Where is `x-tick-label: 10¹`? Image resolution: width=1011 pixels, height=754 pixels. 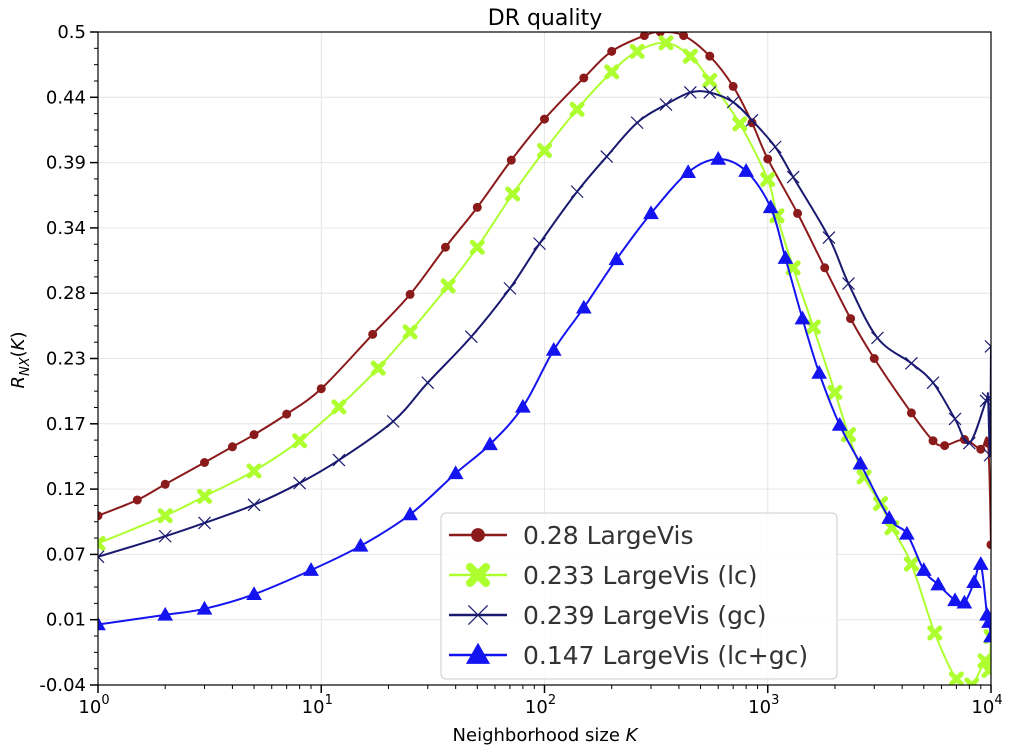 x-tick-label: 10¹ is located at coordinates (317, 705).